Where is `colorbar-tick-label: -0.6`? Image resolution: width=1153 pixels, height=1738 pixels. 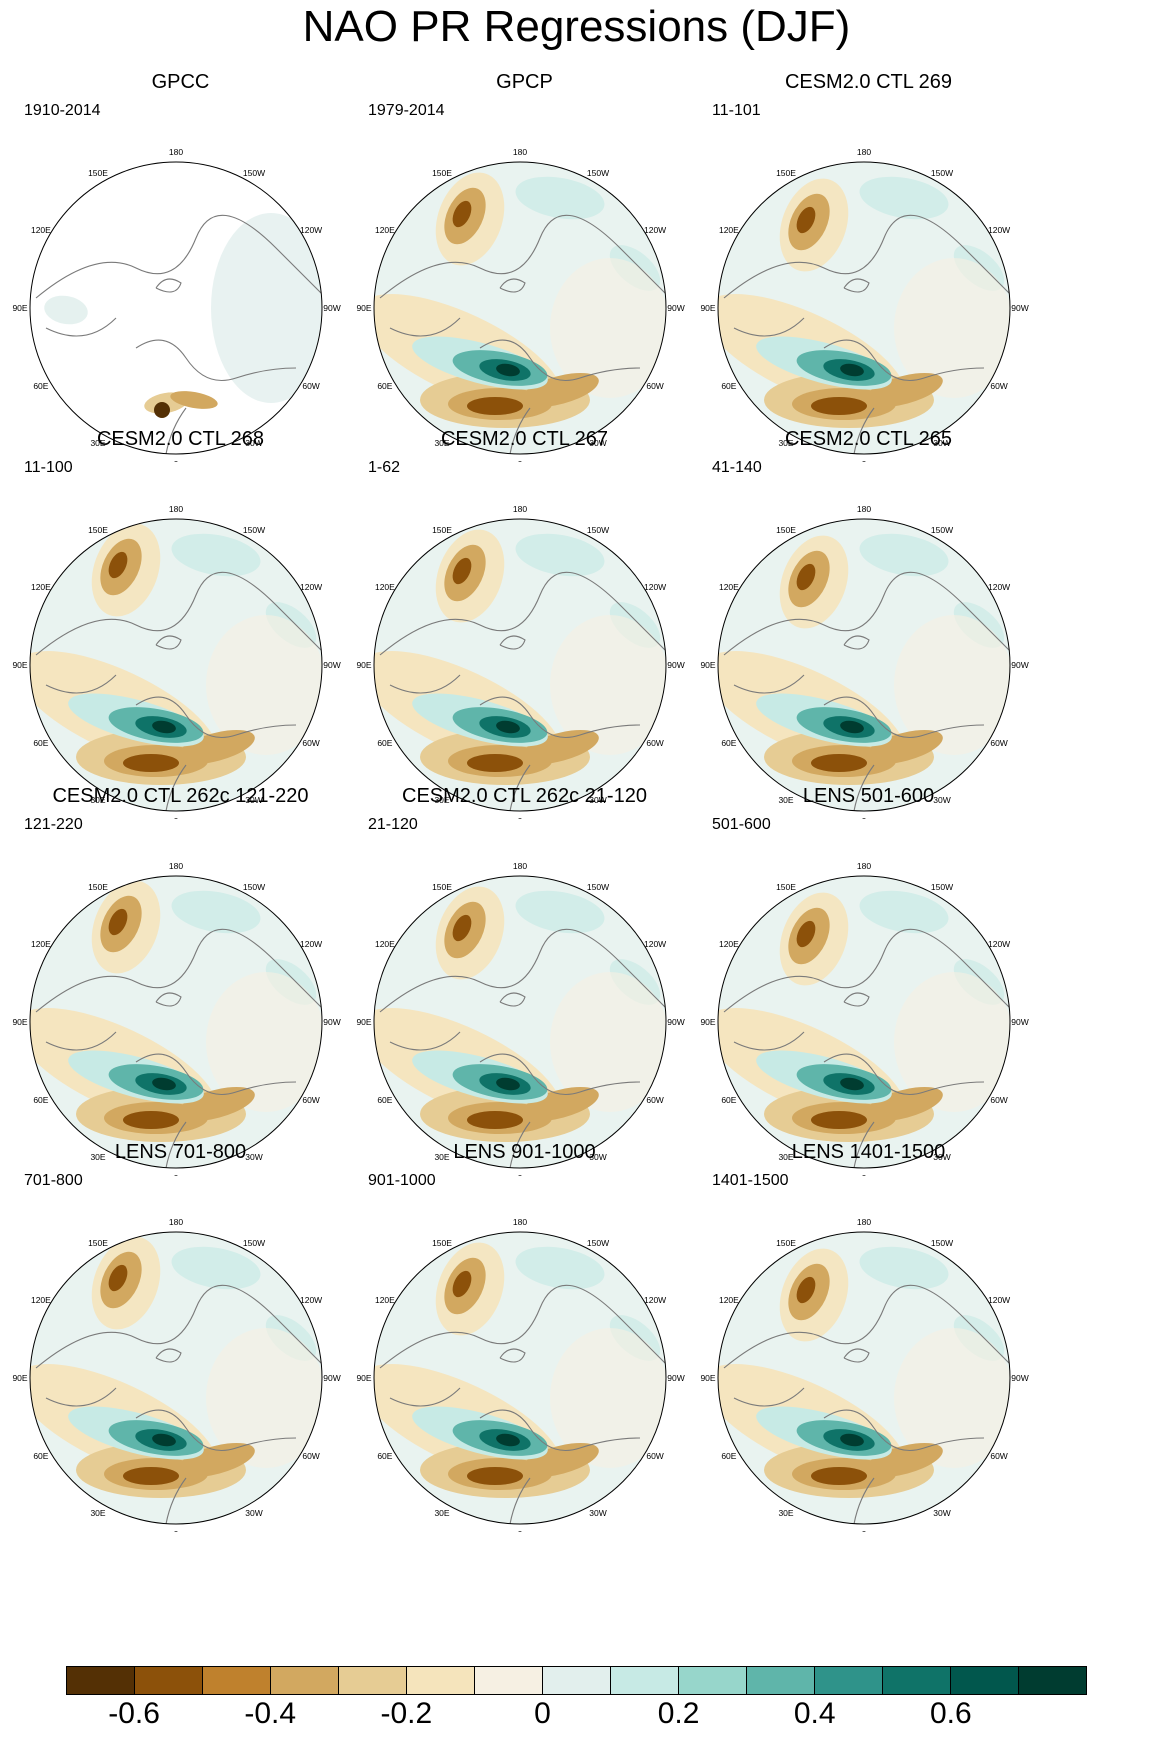 colorbar-tick-label: -0.6 is located at coordinates (134, 1713).